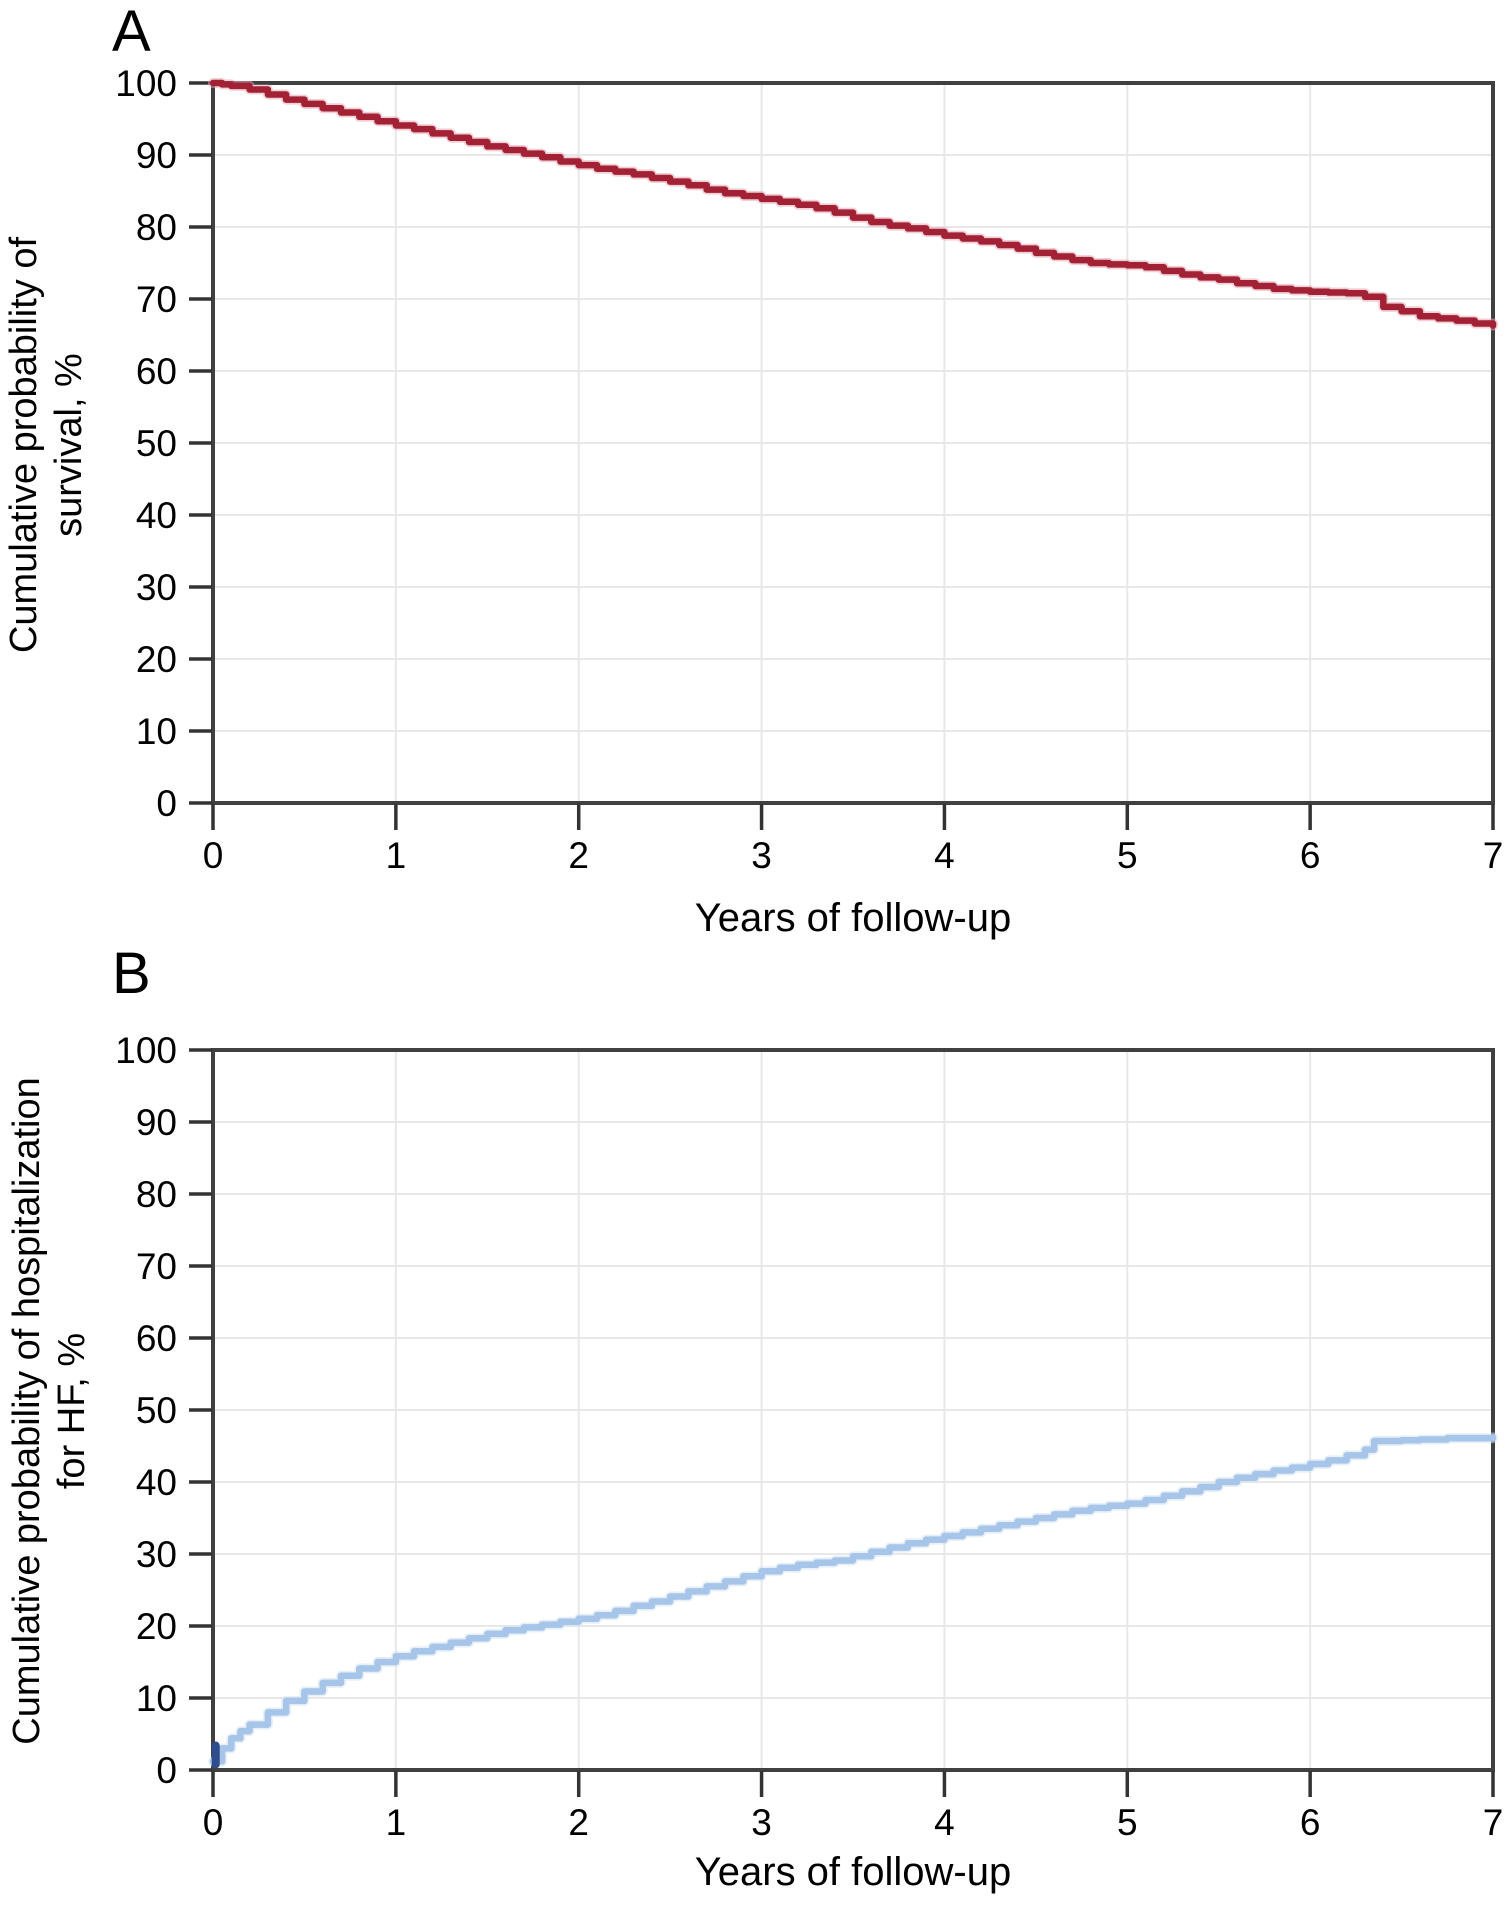 This screenshot has width=1506, height=1906. Describe the element at coordinates (853, 1872) in the screenshot. I see `panel-b-x-axis-title: Years of follow-up` at that location.